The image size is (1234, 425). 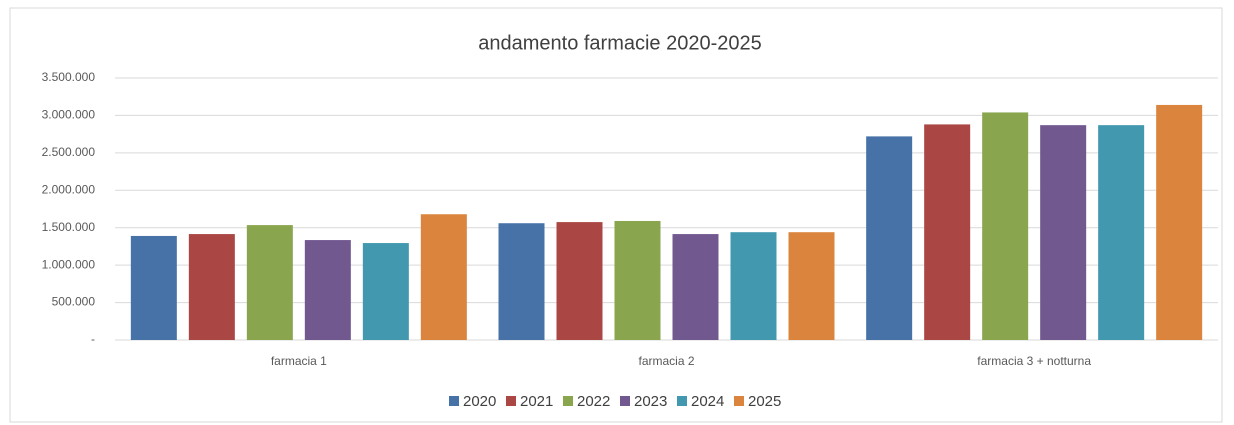 I want to click on y-tick-label: 2.500.000, so click(x=69, y=152).